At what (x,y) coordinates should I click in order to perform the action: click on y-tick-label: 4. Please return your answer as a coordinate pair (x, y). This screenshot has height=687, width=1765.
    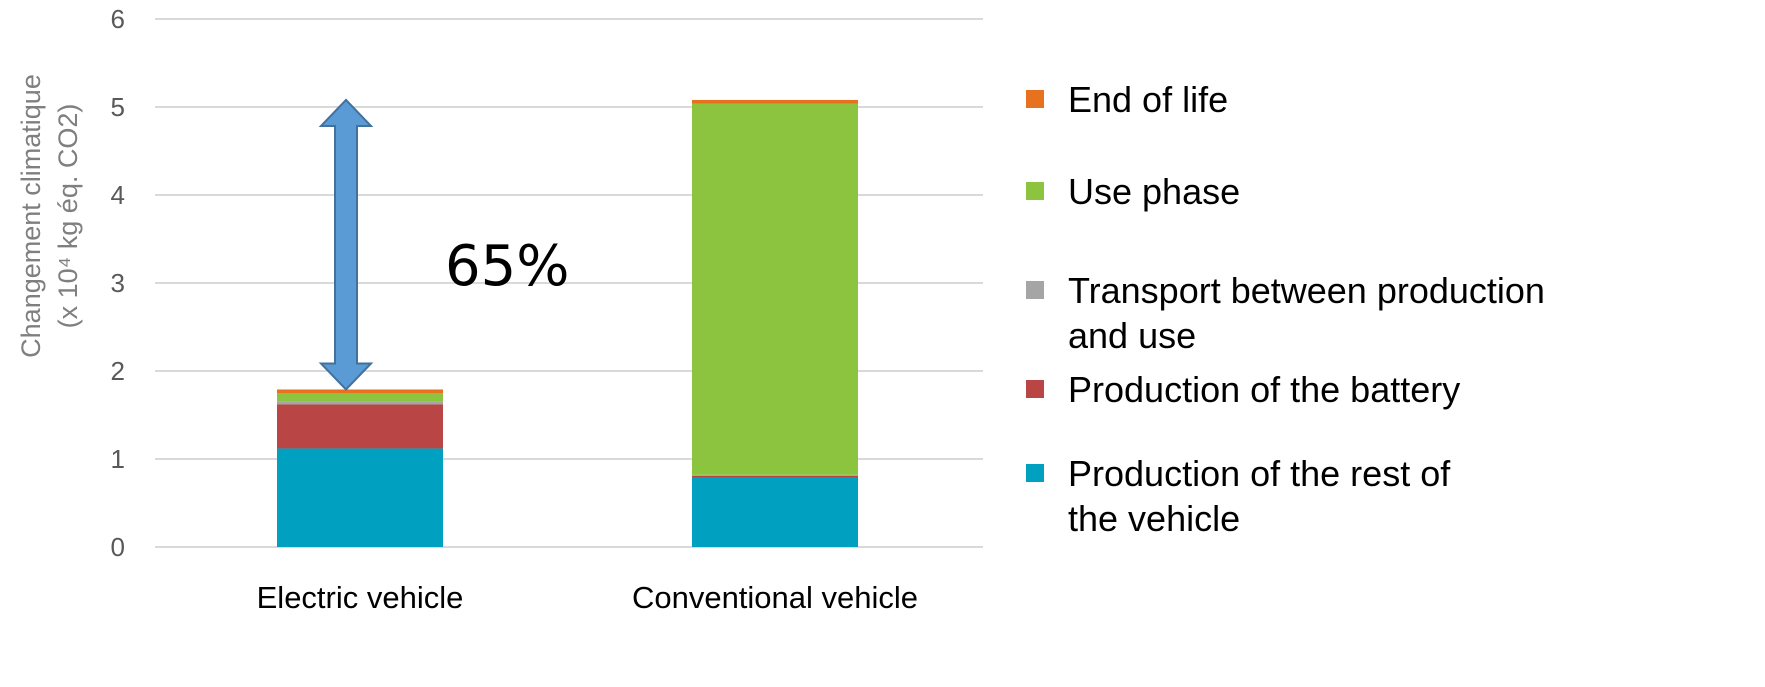
    Looking at the image, I should click on (118, 195).